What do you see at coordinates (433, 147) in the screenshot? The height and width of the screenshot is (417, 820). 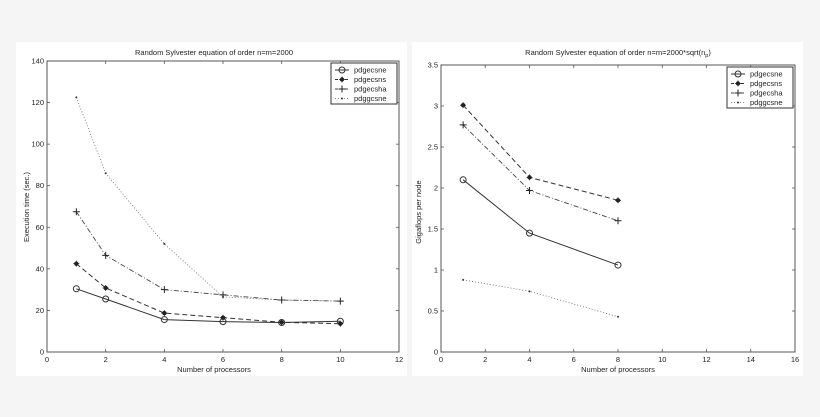 I see `svg-text: 2.5` at bounding box center [433, 147].